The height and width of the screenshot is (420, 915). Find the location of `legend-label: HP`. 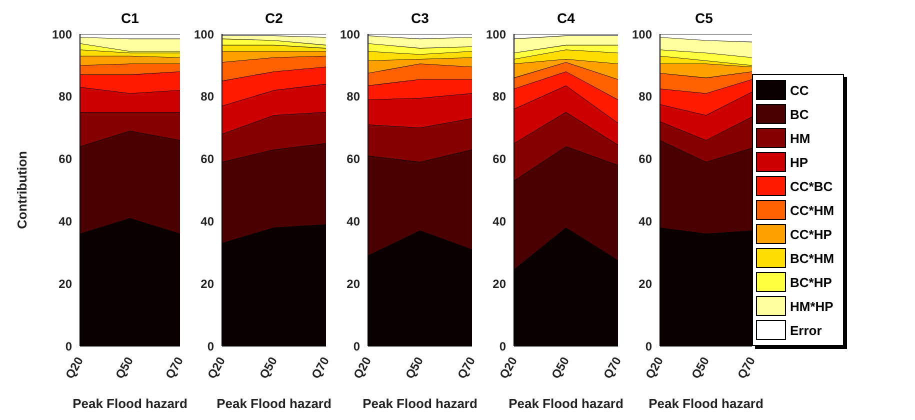

legend-label: HP is located at coordinates (799, 162).